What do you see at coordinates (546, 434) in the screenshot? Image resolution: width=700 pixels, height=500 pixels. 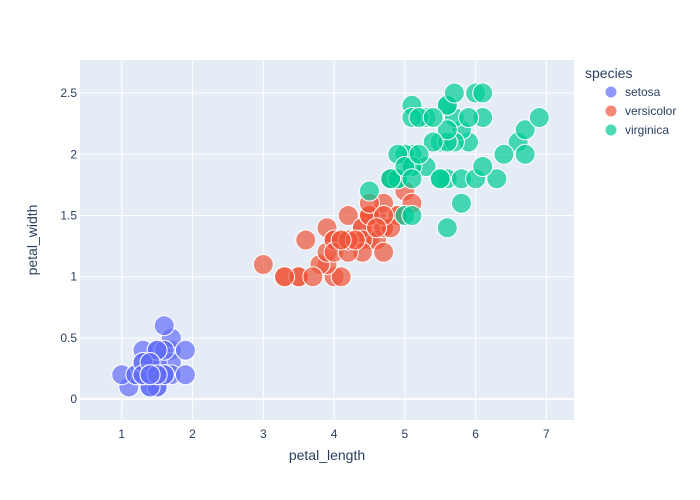 I see `x-tick-label: 7` at bounding box center [546, 434].